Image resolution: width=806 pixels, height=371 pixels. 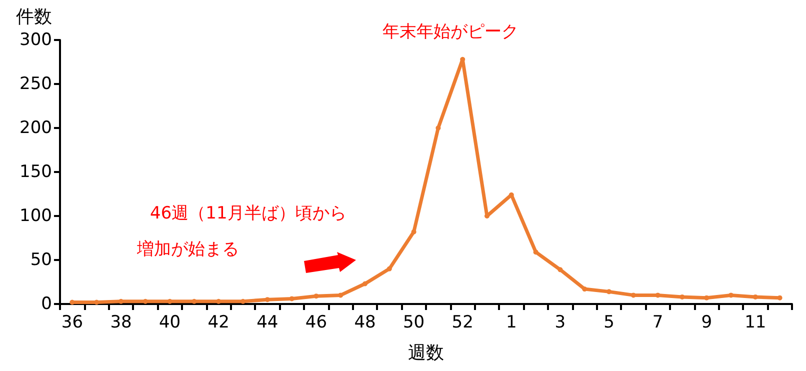 What do you see at coordinates (316, 322) in the screenshot?
I see `x-tick-label: 46` at bounding box center [316, 322].